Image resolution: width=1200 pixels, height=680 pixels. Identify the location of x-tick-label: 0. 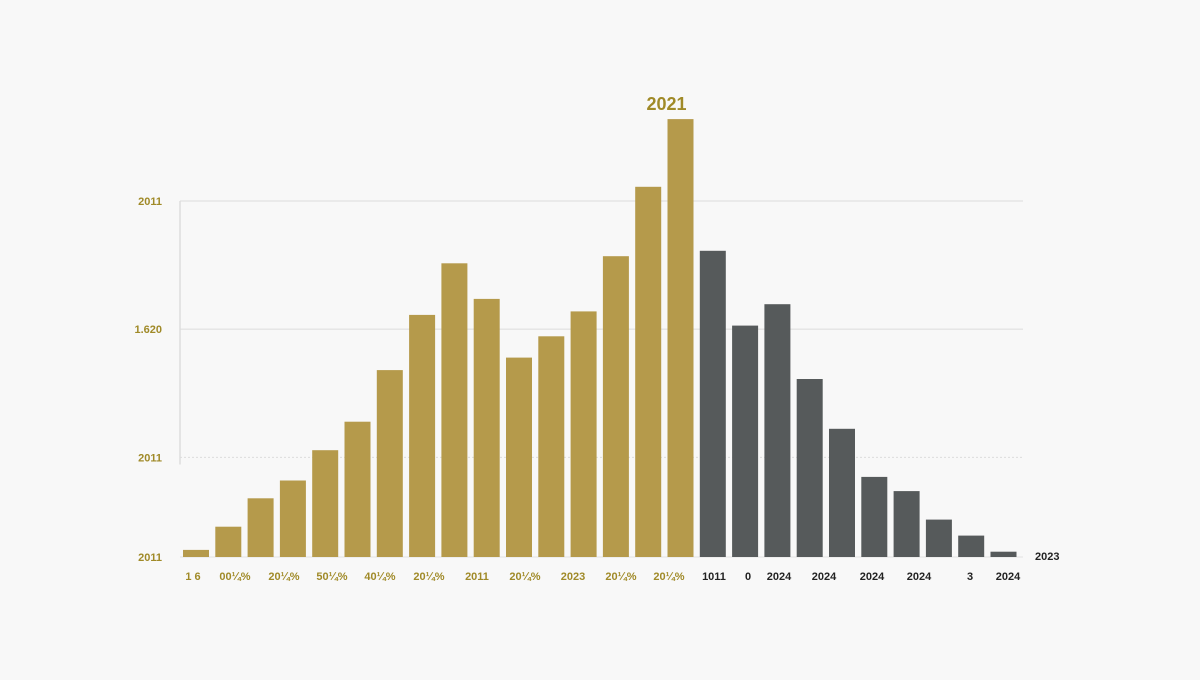
(748, 577).